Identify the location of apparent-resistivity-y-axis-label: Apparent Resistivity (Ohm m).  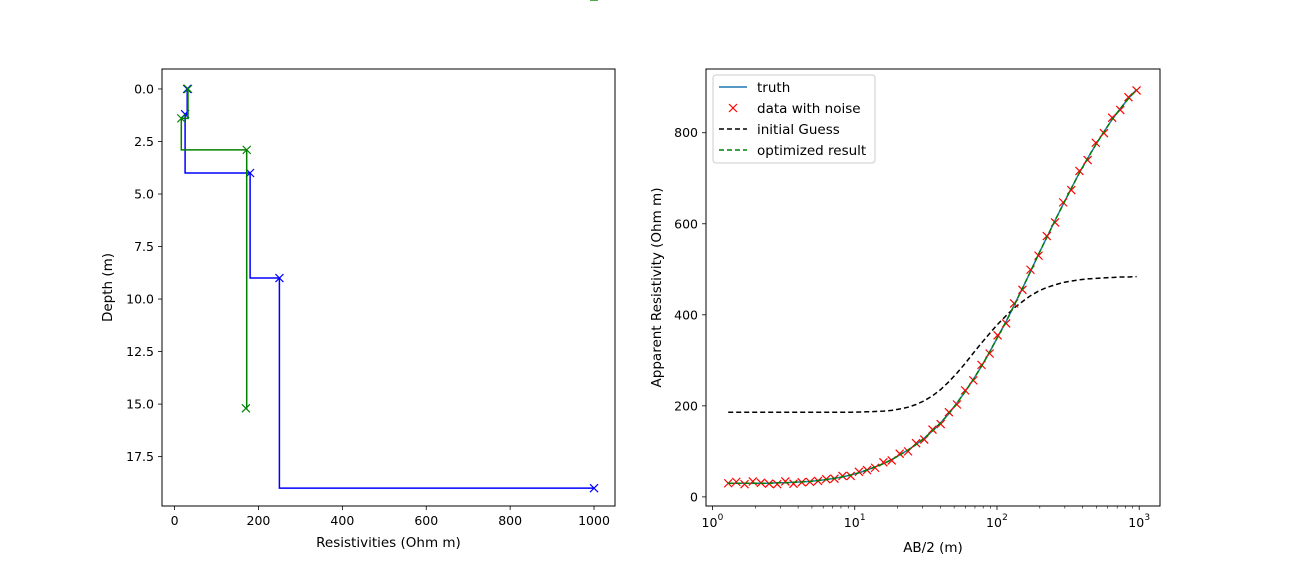
(657, 288).